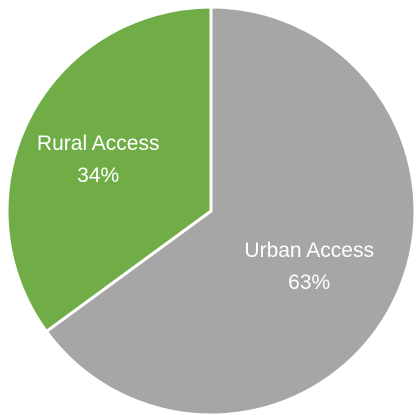 The image size is (418, 415). I want to click on slice-category-label: Urban Access, so click(309, 250).